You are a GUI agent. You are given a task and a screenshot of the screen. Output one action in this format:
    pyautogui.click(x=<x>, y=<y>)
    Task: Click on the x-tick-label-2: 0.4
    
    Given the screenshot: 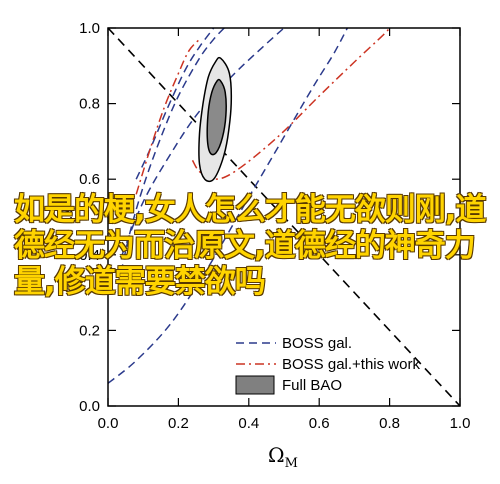 What is the action you would take?
    pyautogui.click(x=248, y=423)
    